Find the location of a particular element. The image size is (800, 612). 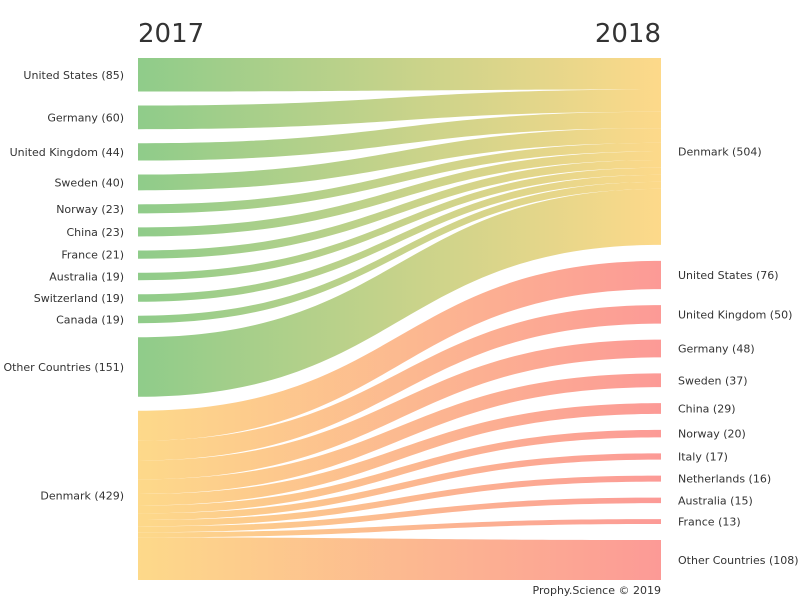

flow-denmark-to-italy is located at coordinates (399, 487).